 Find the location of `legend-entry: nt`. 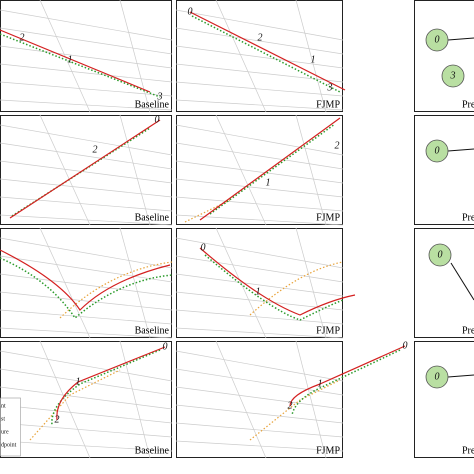

legend-entry: nt is located at coordinates (3, 406).